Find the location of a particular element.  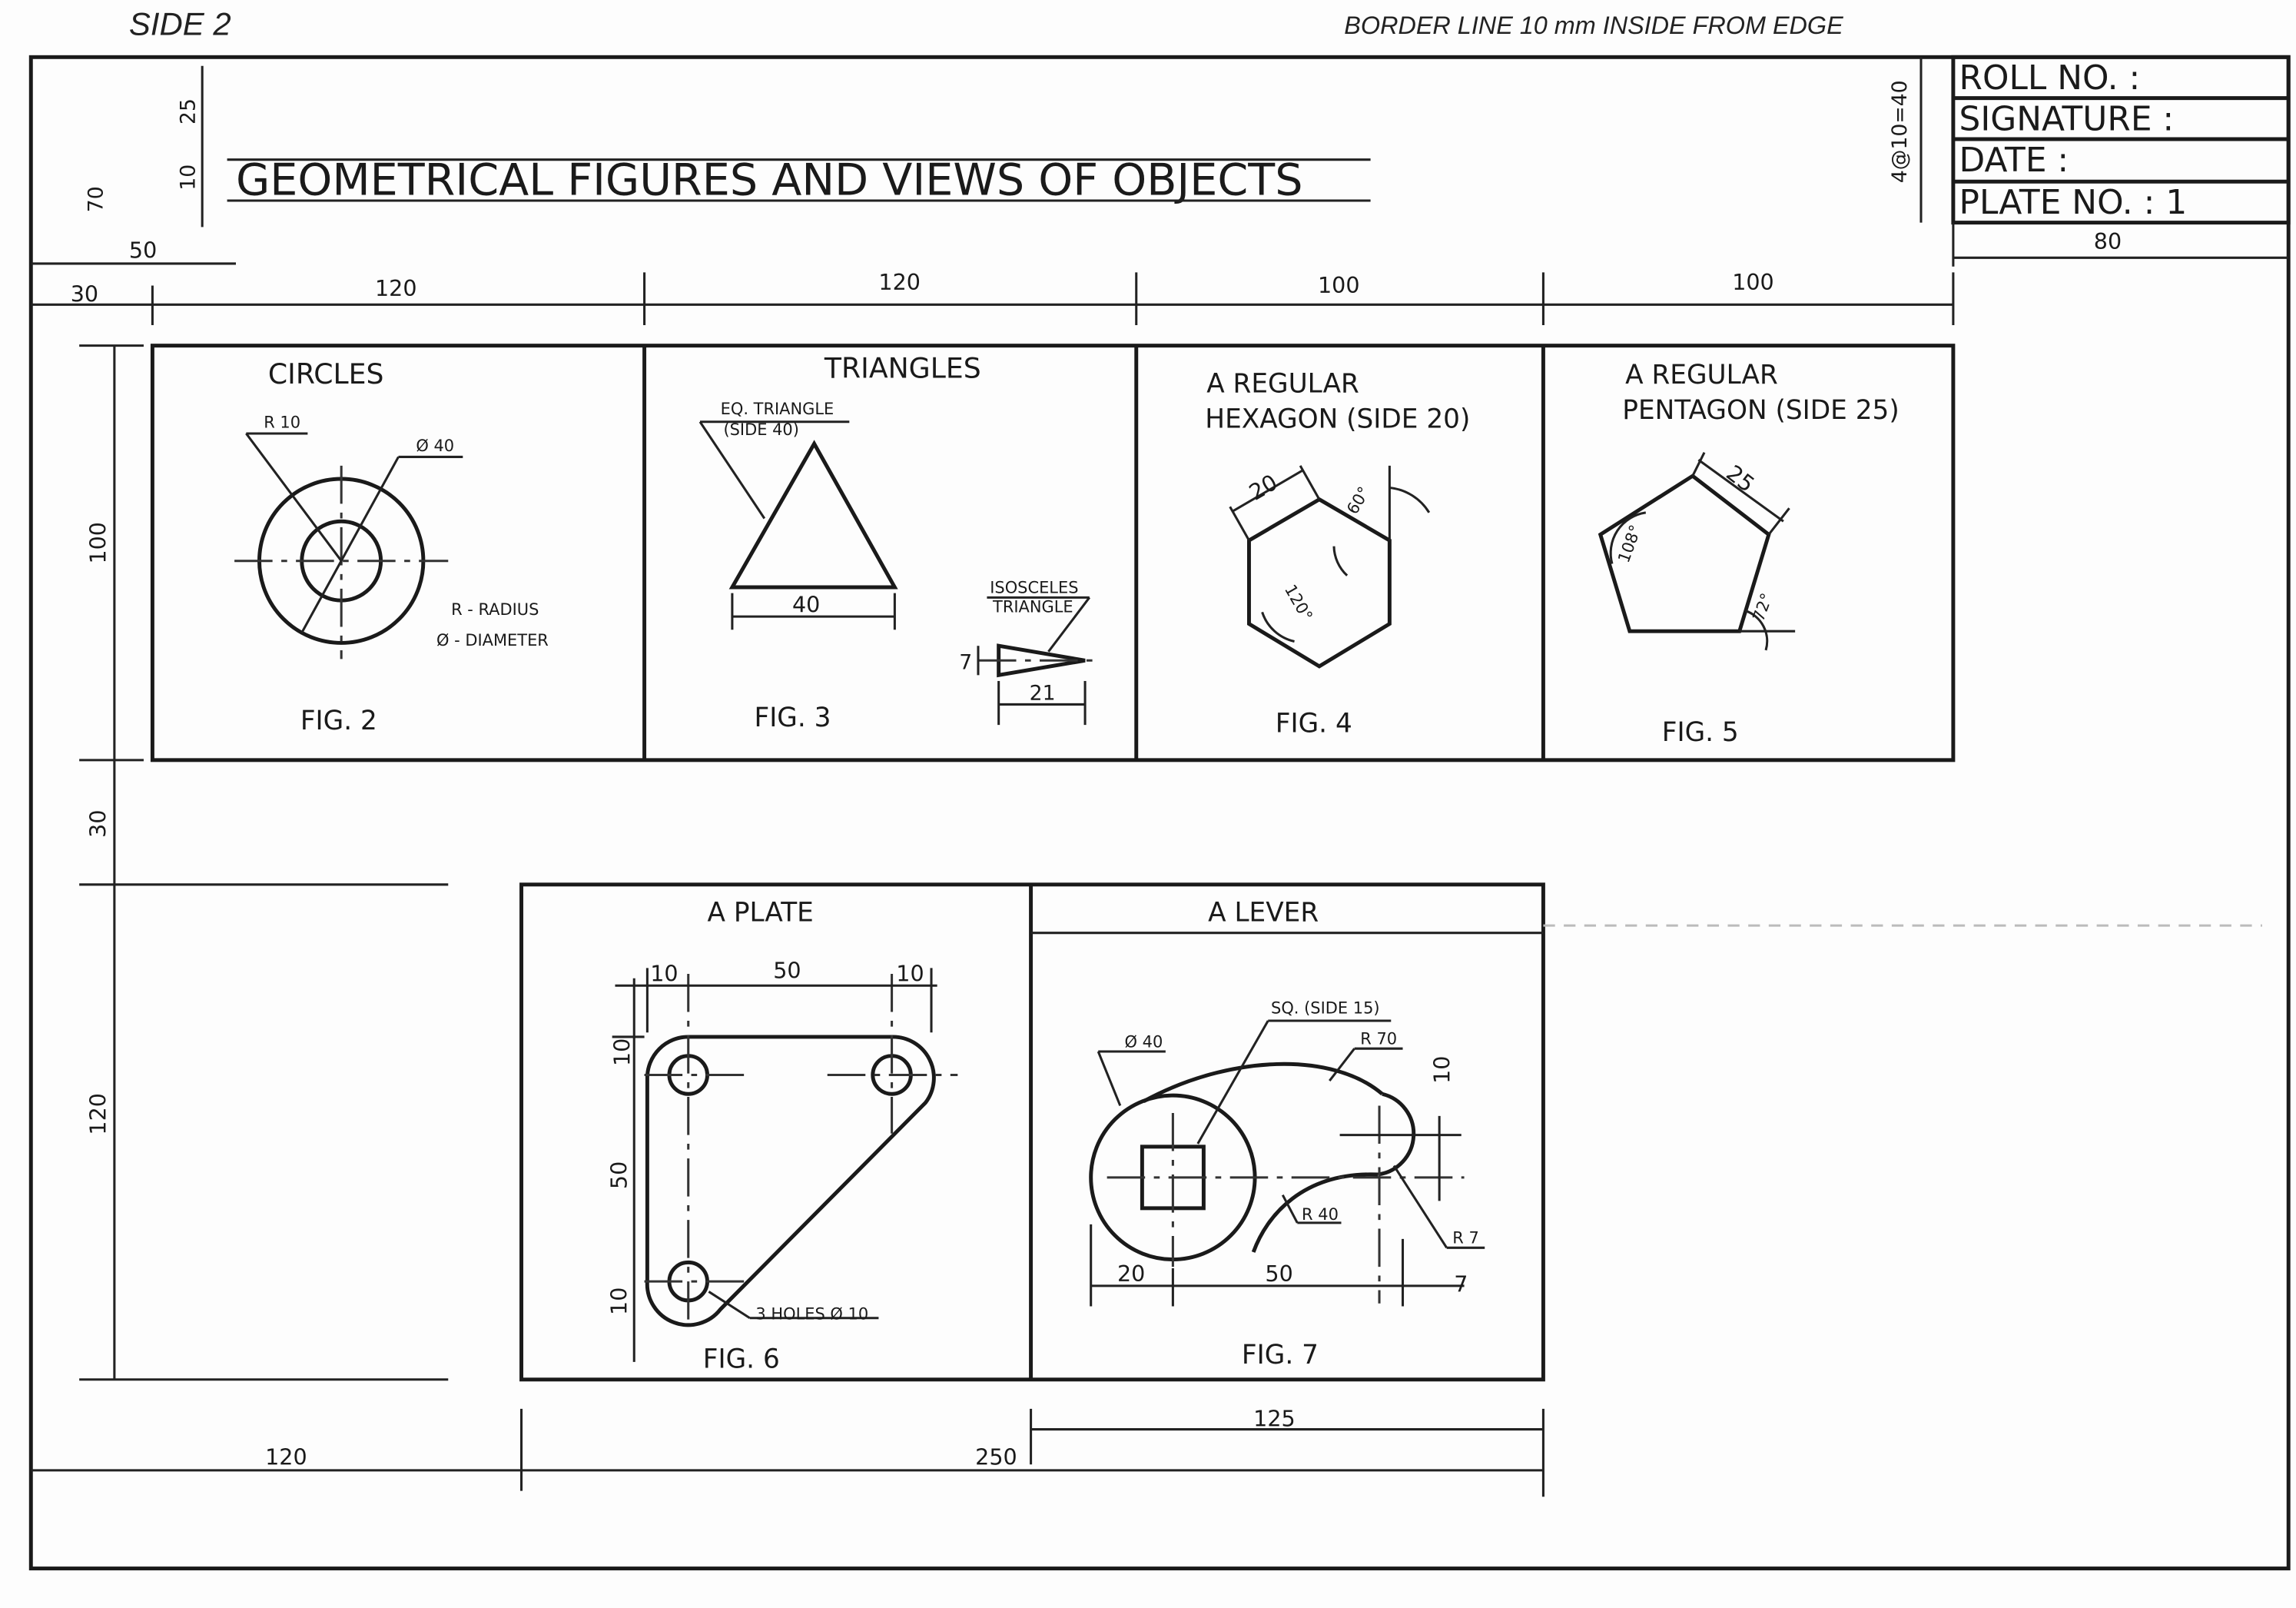

plate-holes-note: 3 HOLES Ø 10 is located at coordinates (811, 1314).